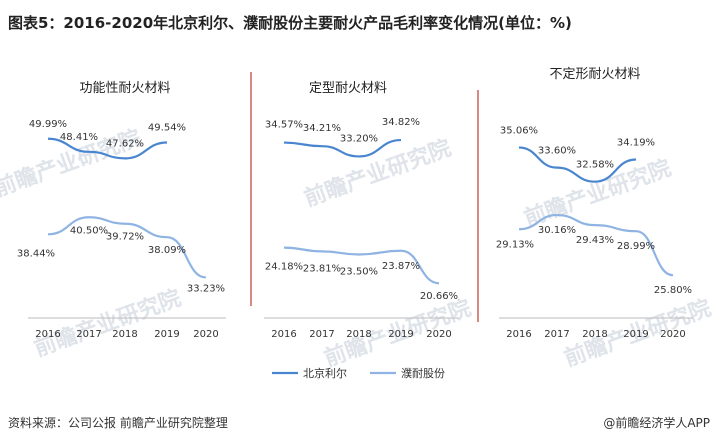 This screenshot has width=718, height=442. What do you see at coordinates (89, 230) in the screenshot?
I see `data-label: 40.50%` at bounding box center [89, 230].